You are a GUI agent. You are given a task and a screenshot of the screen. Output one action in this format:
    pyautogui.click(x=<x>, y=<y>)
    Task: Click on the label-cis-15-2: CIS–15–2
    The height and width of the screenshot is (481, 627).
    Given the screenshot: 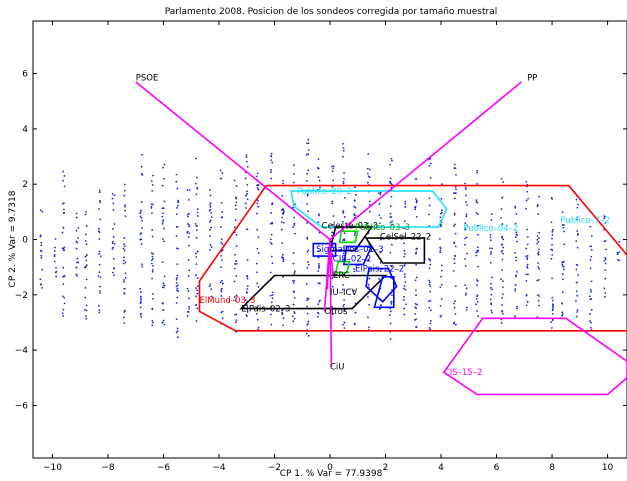 What is the action you would take?
    pyautogui.click(x=463, y=373)
    